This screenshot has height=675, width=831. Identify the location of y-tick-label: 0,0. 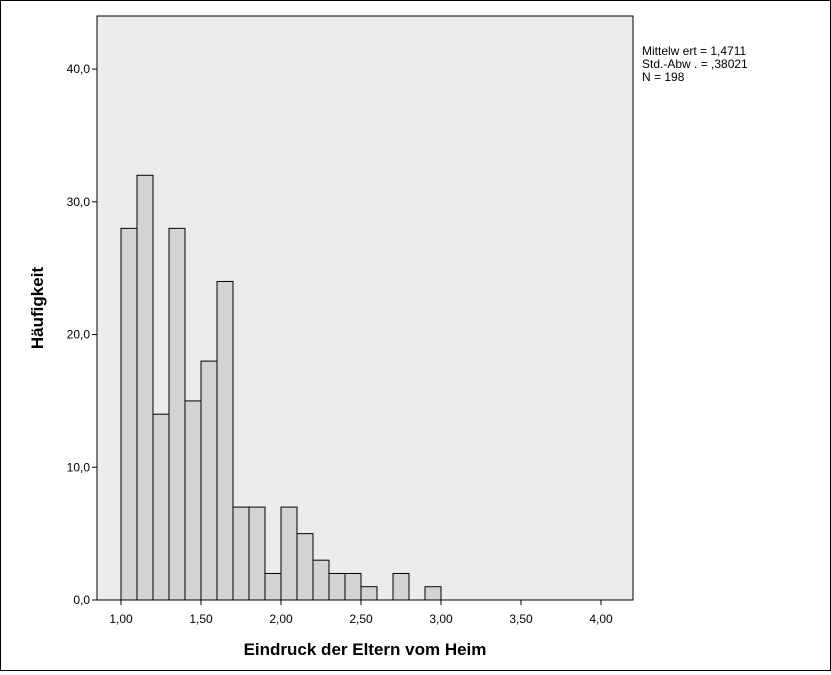
(81, 600).